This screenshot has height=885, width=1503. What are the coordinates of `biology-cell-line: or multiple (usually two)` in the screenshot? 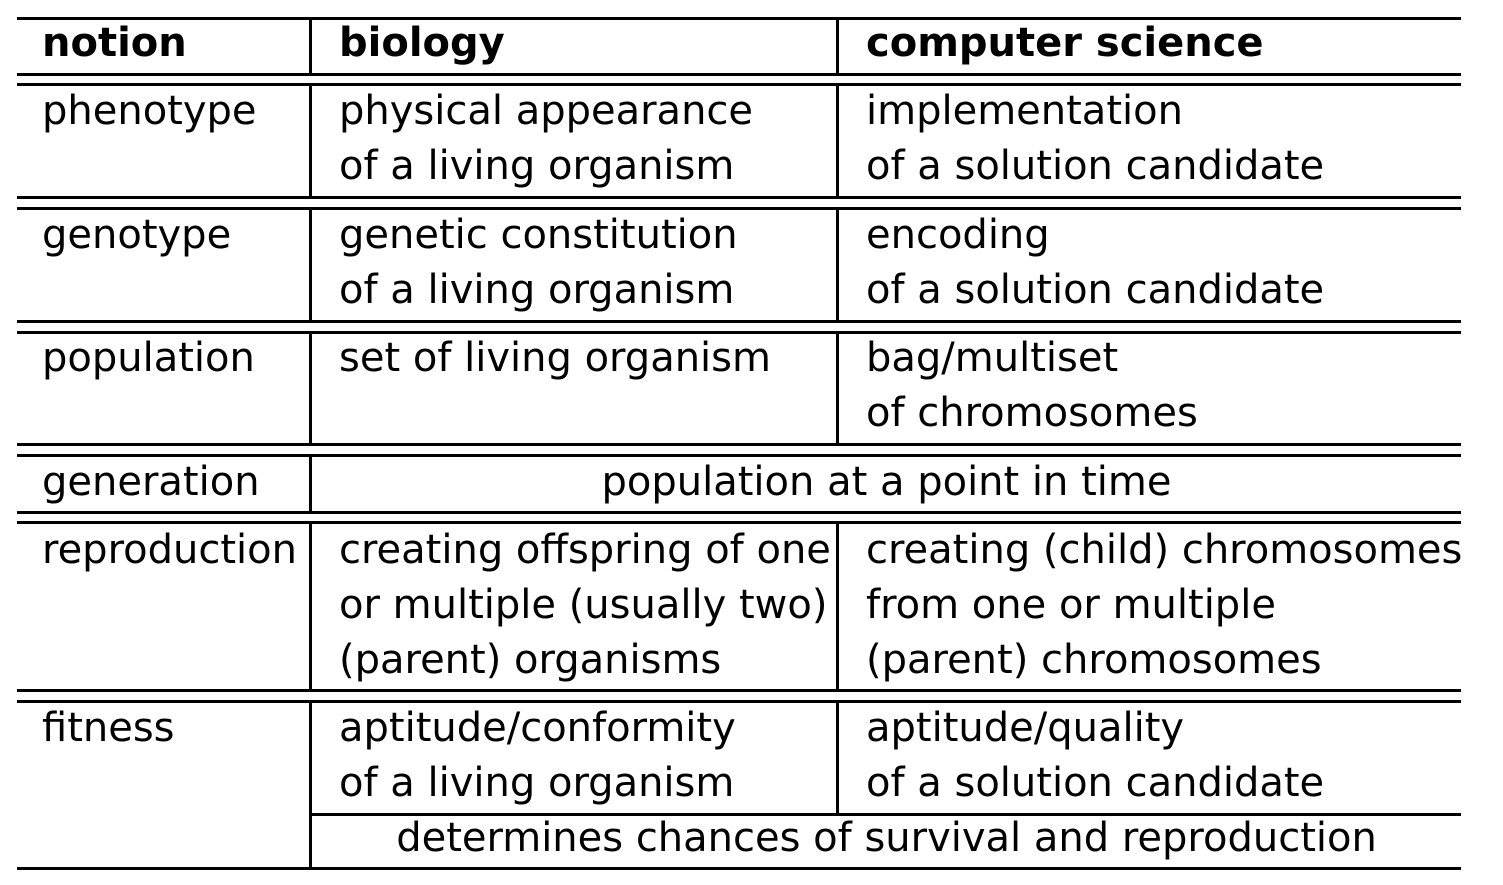 It's located at (583, 605).